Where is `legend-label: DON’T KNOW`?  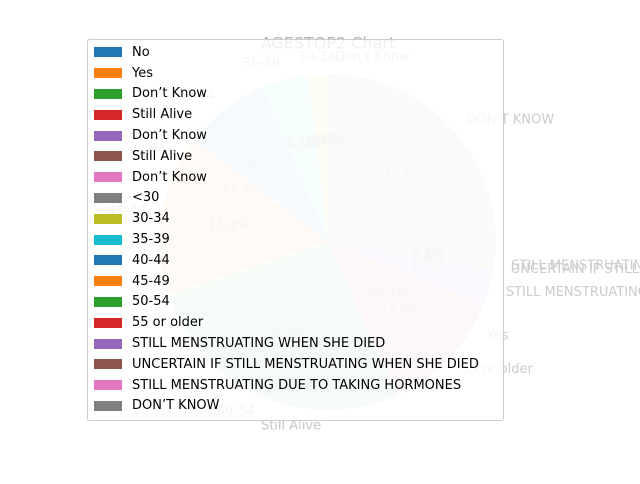 legend-label: DON’T KNOW is located at coordinates (176, 406).